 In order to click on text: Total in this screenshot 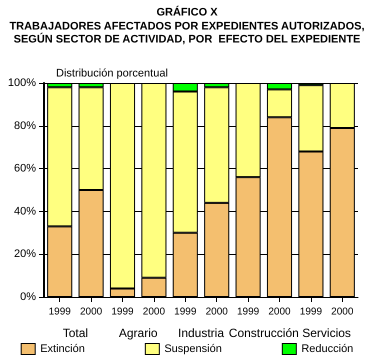, I will do `click(75, 333)`.